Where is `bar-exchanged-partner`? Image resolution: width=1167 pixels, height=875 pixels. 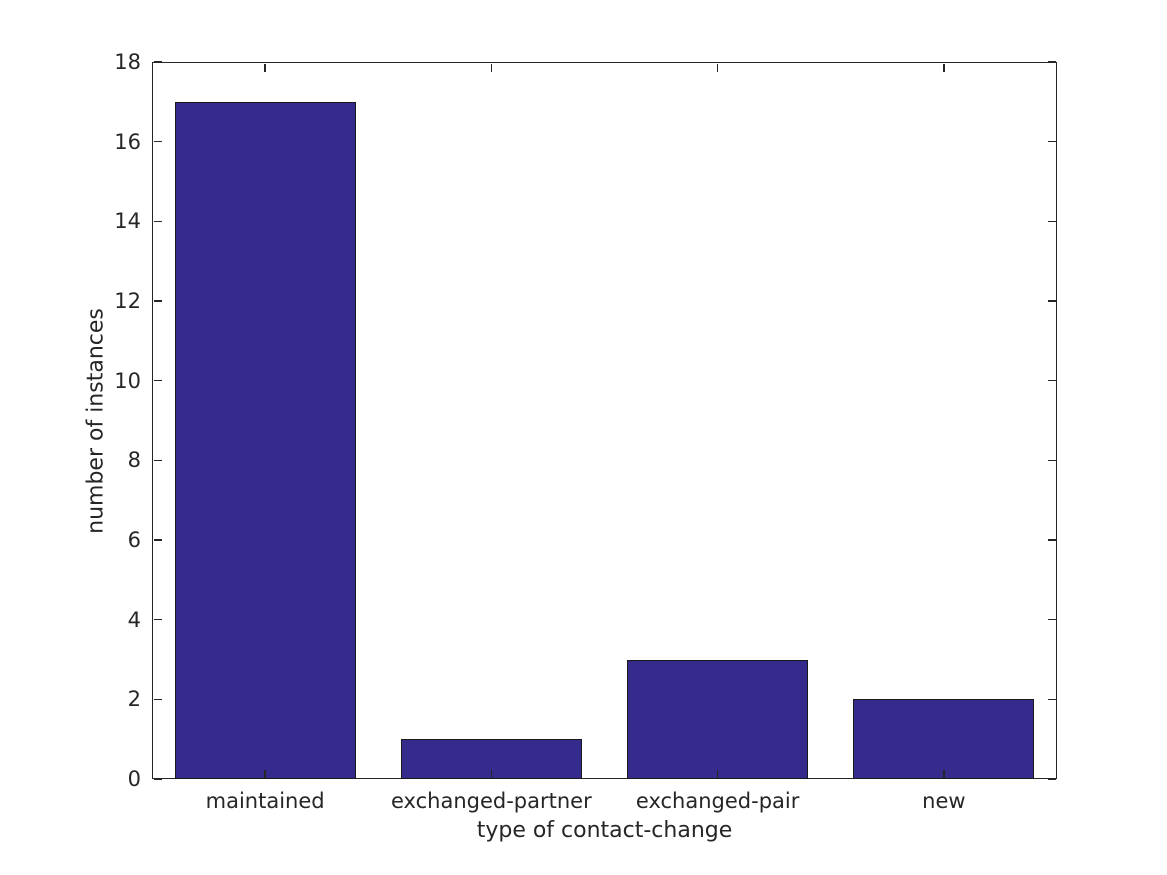
bar-exchanged-partner is located at coordinates (491, 759).